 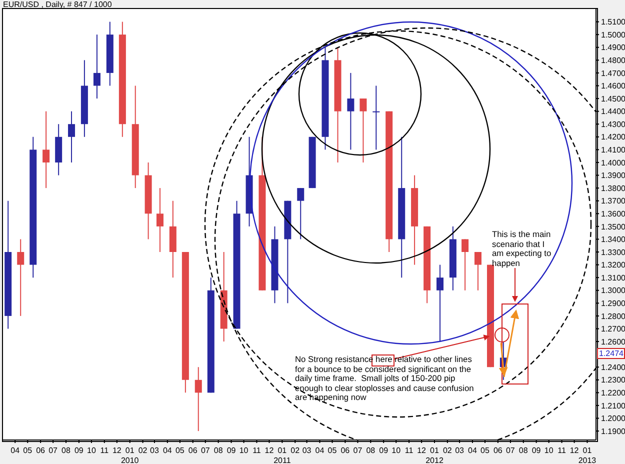 I want to click on y-tick-label: 1.2300, so click(x=613, y=380).